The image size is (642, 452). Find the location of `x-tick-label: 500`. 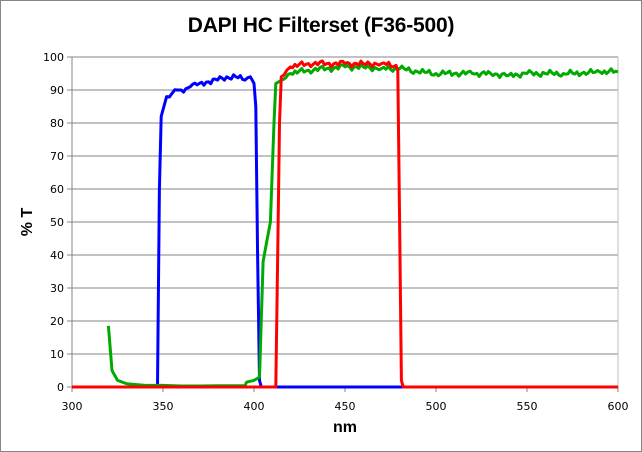

x-tick-label: 500 is located at coordinates (436, 406).